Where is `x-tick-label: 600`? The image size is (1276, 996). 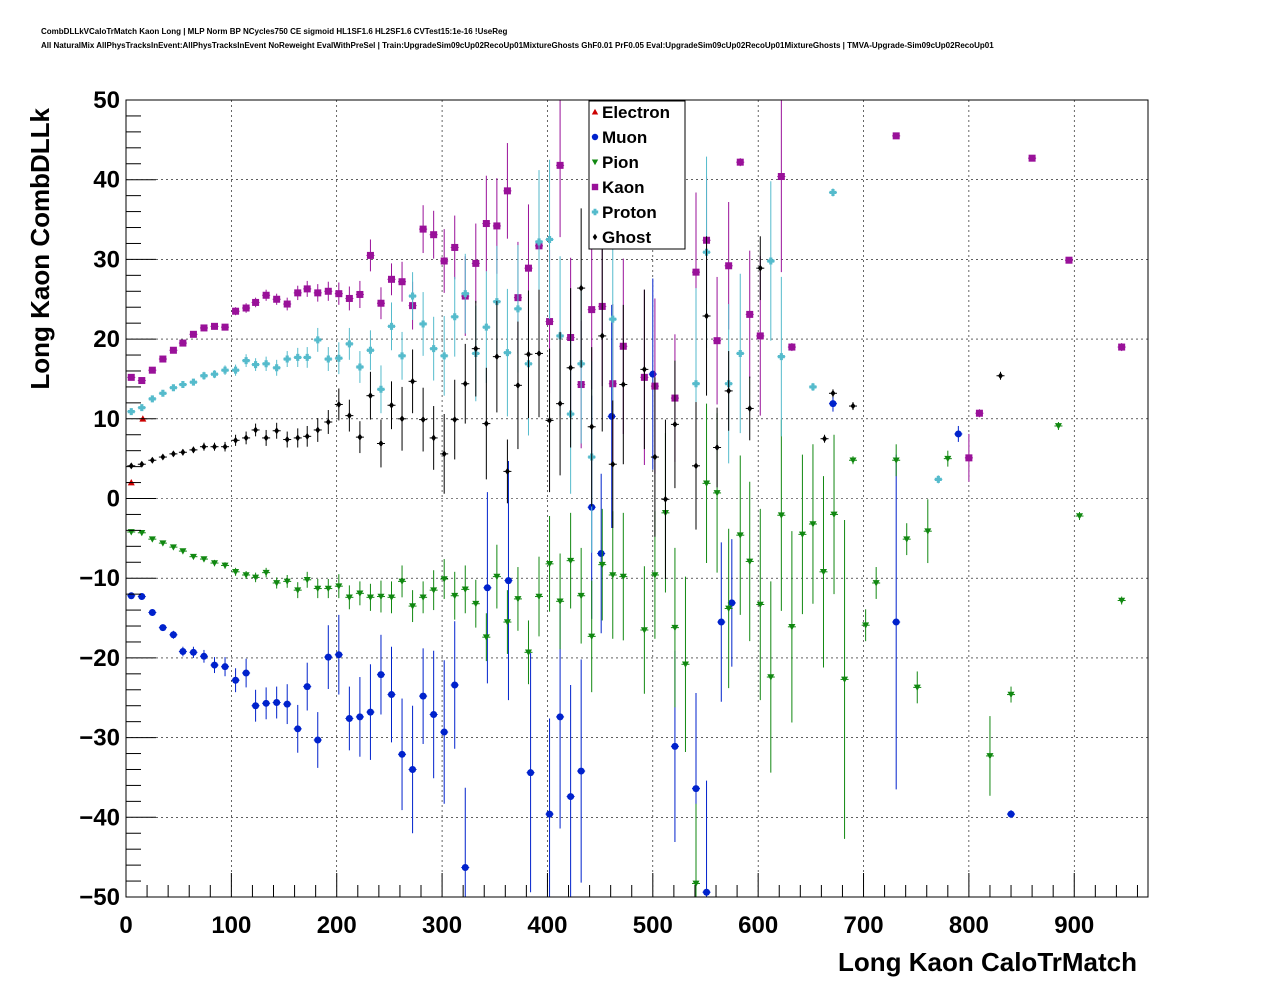 x-tick-label: 600 is located at coordinates (758, 925).